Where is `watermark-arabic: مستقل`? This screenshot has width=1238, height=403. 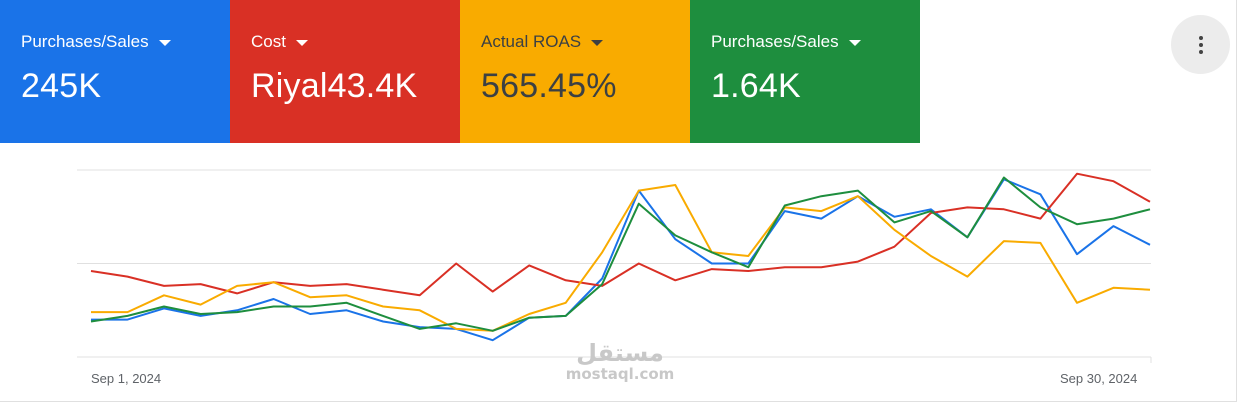
watermark-arabic: مستقل is located at coordinates (620, 353).